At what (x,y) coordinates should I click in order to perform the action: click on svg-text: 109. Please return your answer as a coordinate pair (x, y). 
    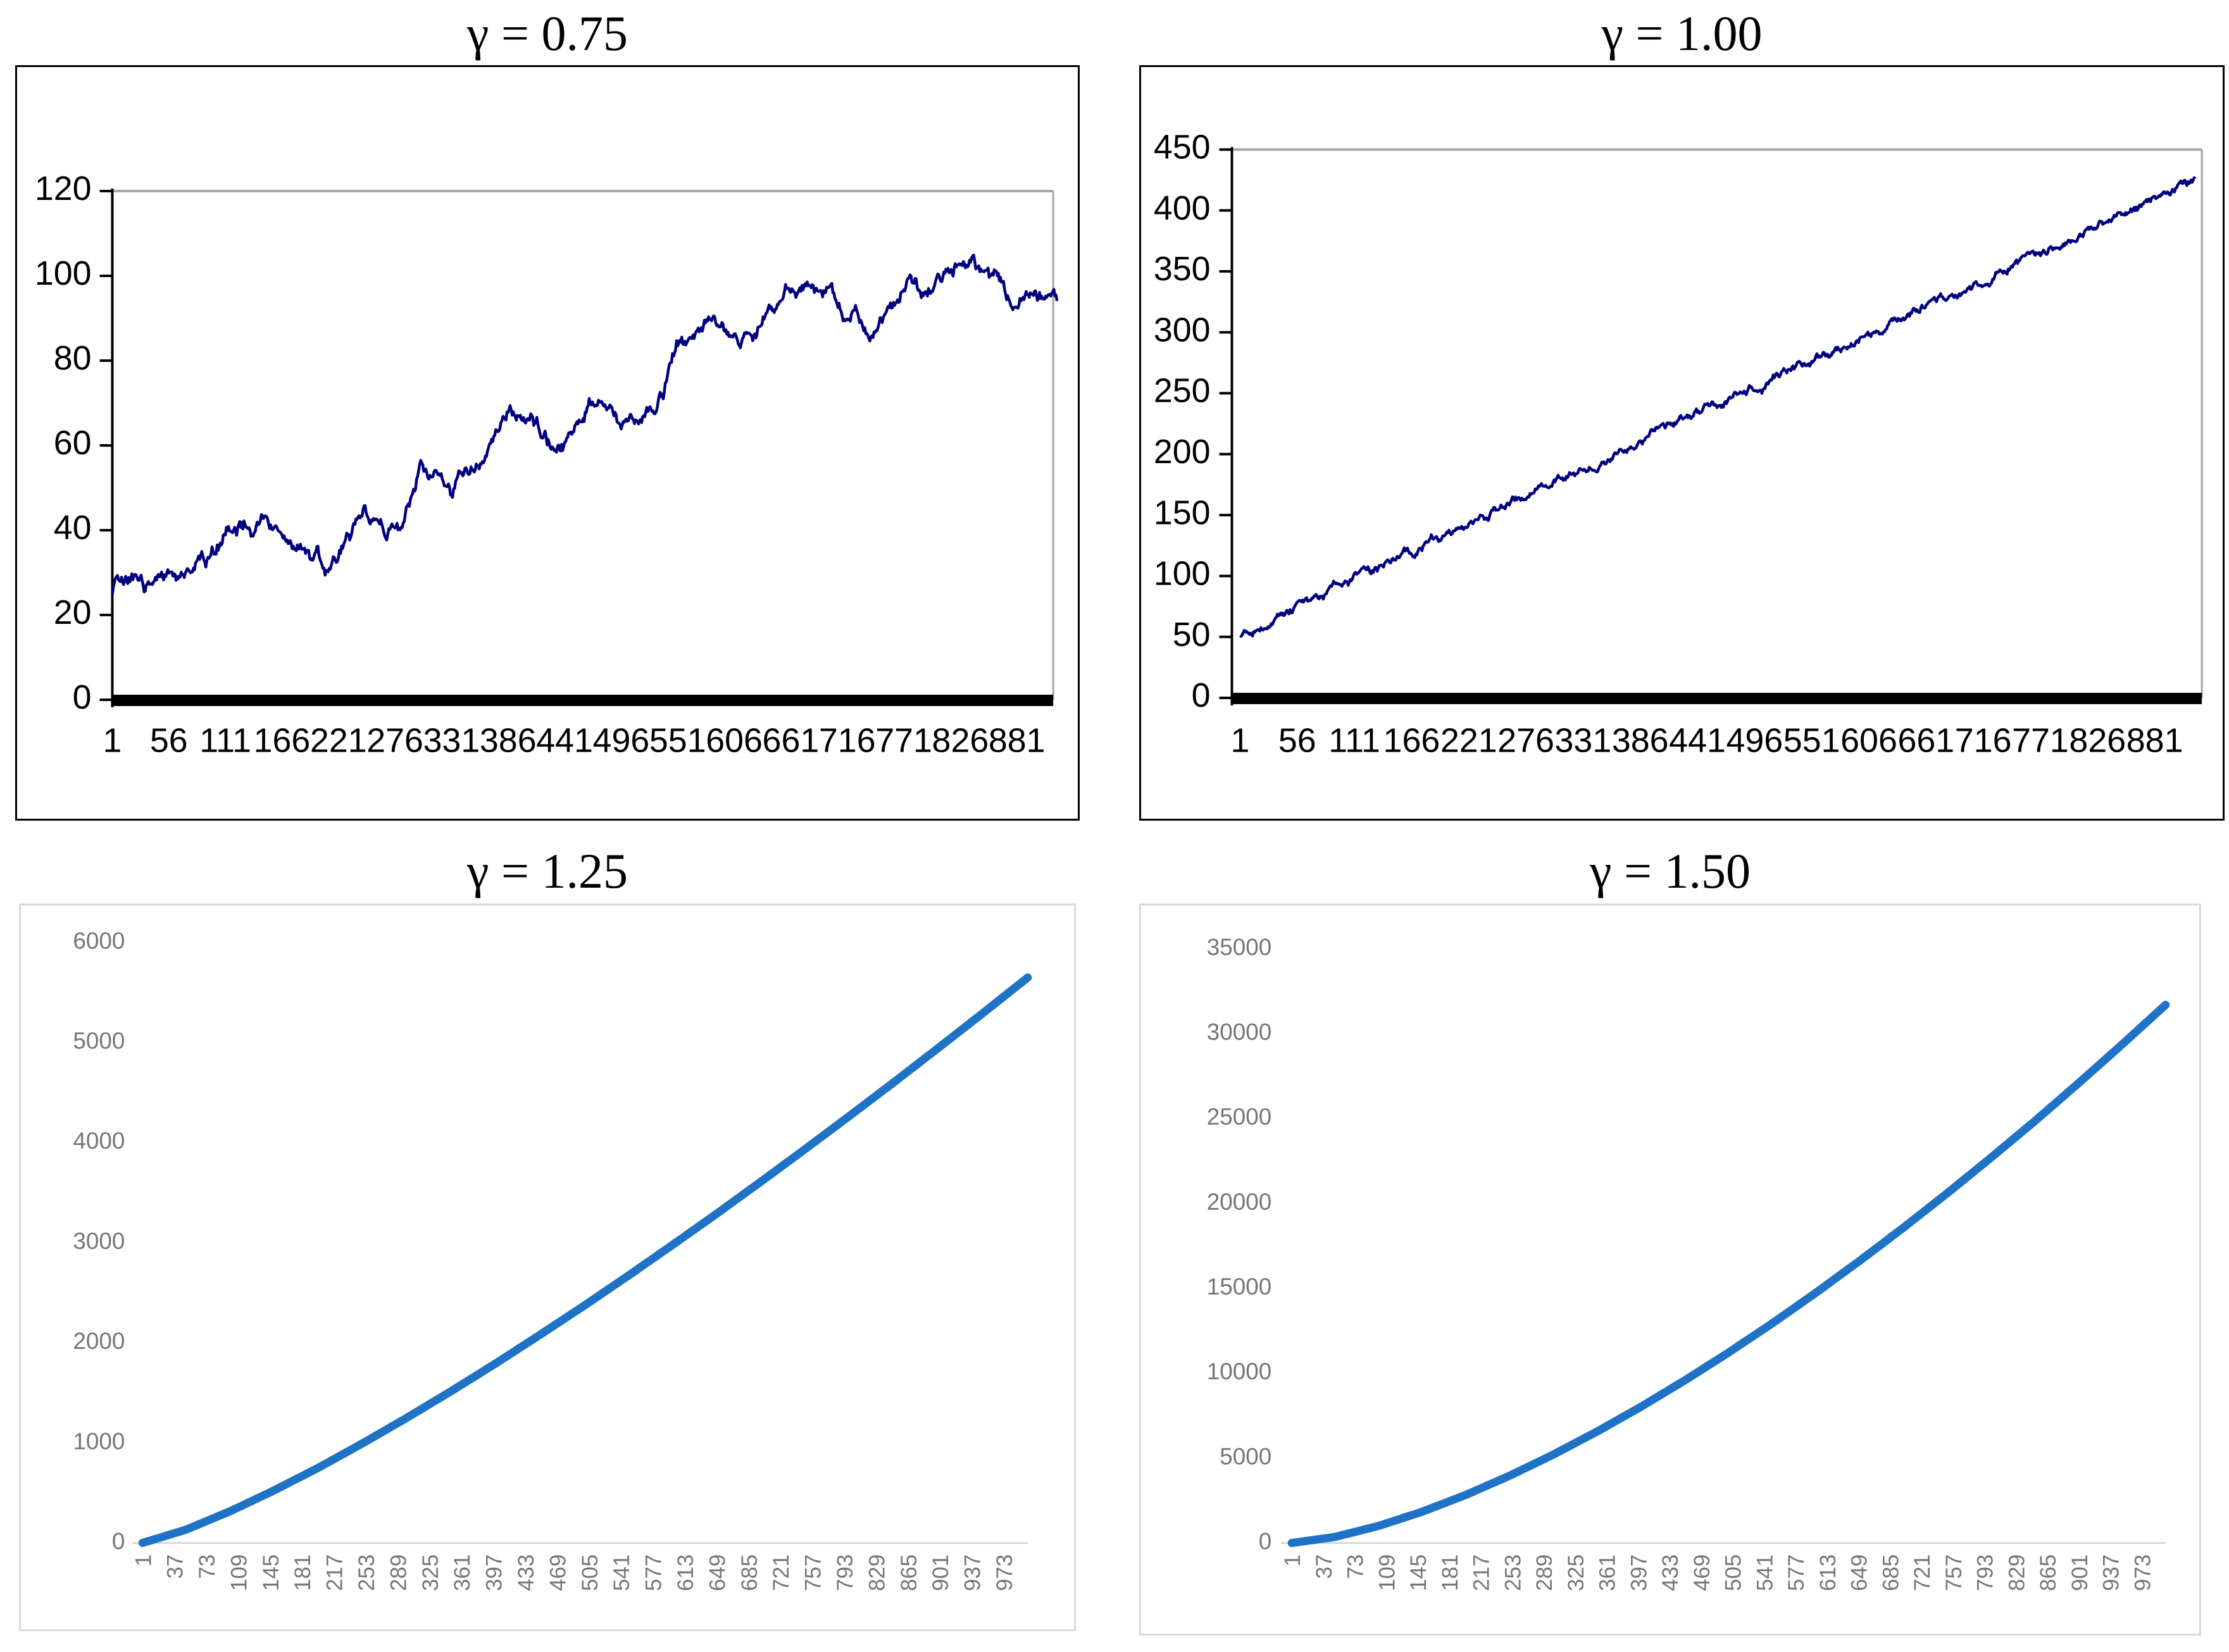
    Looking at the image, I should click on (1387, 1573).